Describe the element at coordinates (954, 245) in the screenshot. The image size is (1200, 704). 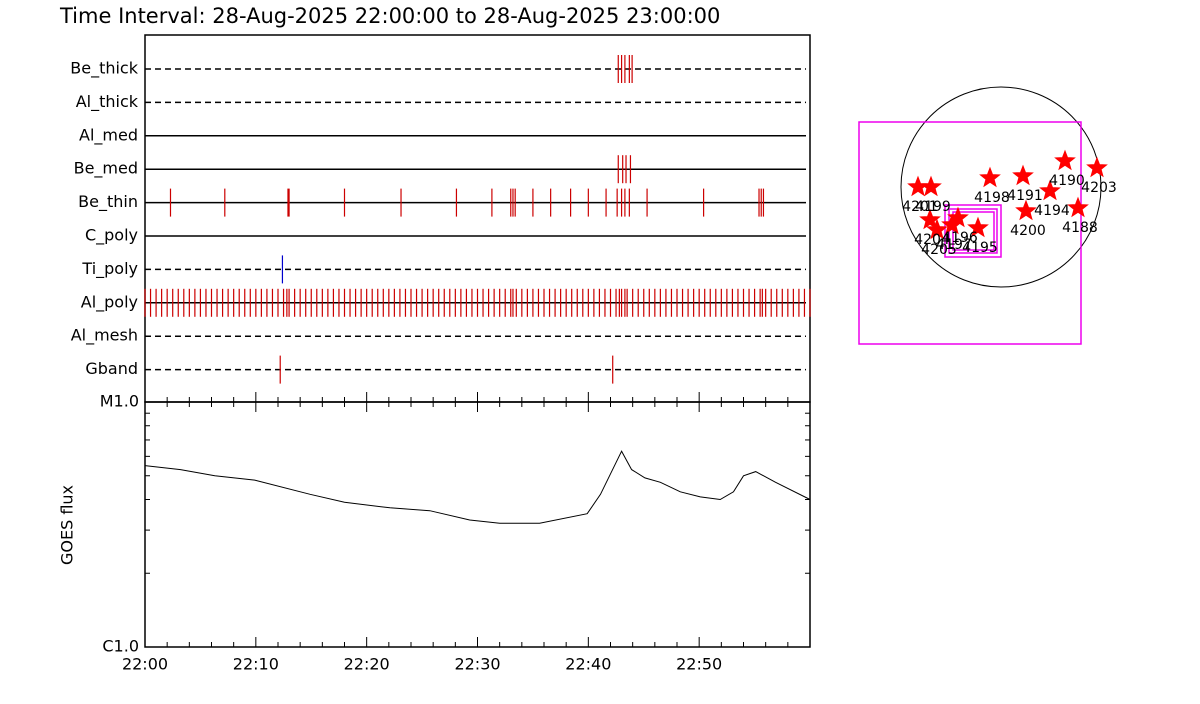
I see `region-label: 4197` at that location.